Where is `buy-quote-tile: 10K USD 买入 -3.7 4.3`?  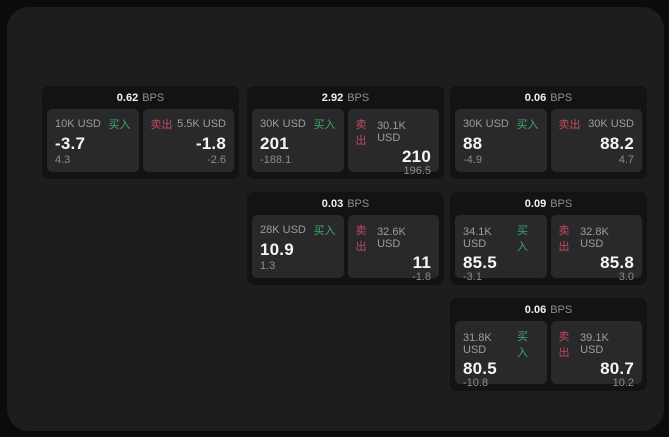 buy-quote-tile: 10K USD 买入 -3.7 4.3 is located at coordinates (93, 140).